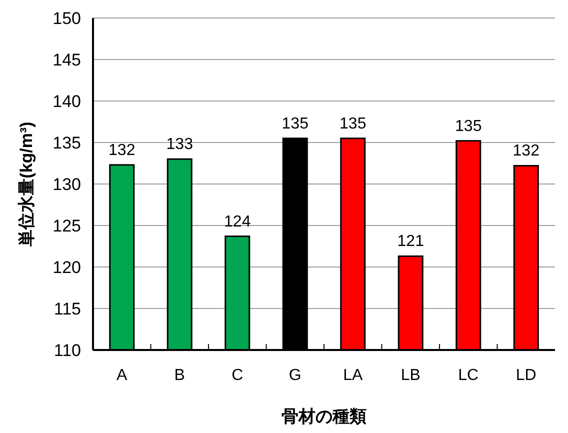 The height and width of the screenshot is (433, 568). I want to click on y-tick-label: 115, so click(67, 309).